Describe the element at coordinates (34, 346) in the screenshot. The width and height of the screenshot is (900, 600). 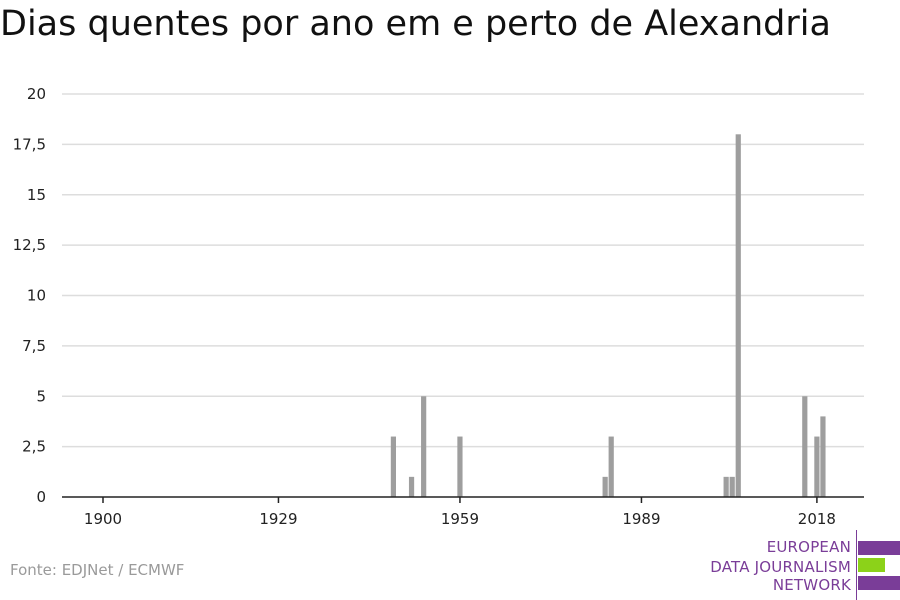
I see `y-tick-label: 7,5` at that location.